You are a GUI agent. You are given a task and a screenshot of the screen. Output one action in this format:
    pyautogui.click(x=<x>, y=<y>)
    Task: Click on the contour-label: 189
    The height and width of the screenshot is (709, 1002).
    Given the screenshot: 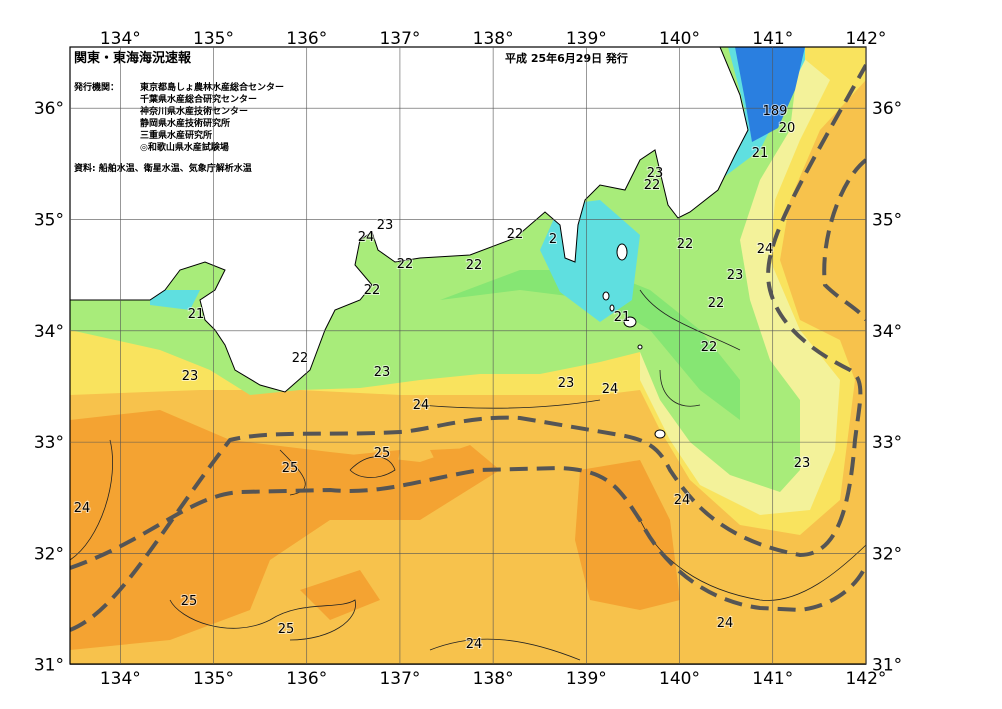 What is the action you would take?
    pyautogui.click(x=775, y=111)
    